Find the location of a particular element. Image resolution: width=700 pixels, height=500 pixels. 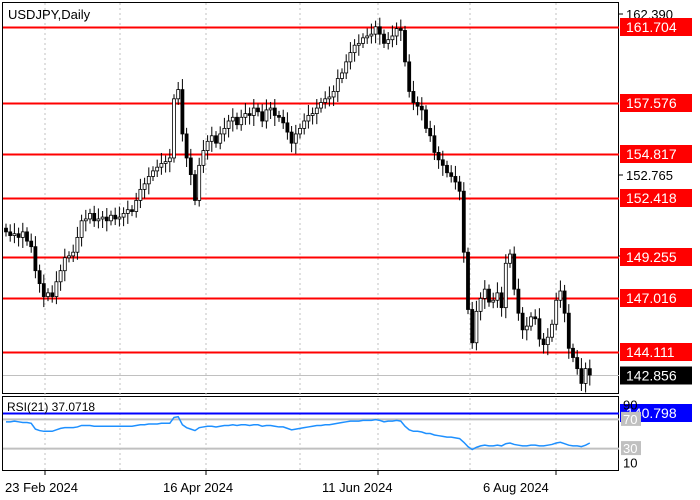

level-label: 147.016 is located at coordinates (651, 298).